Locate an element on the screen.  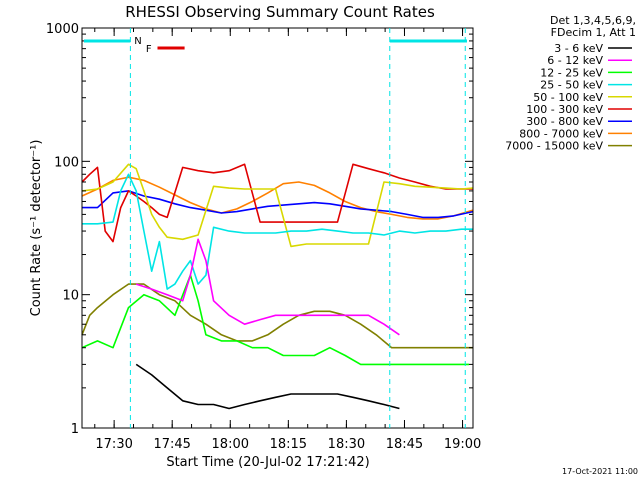
y-axis-label: Count Rate (s⁻¹ detector⁻¹) is located at coordinates (36, 228).